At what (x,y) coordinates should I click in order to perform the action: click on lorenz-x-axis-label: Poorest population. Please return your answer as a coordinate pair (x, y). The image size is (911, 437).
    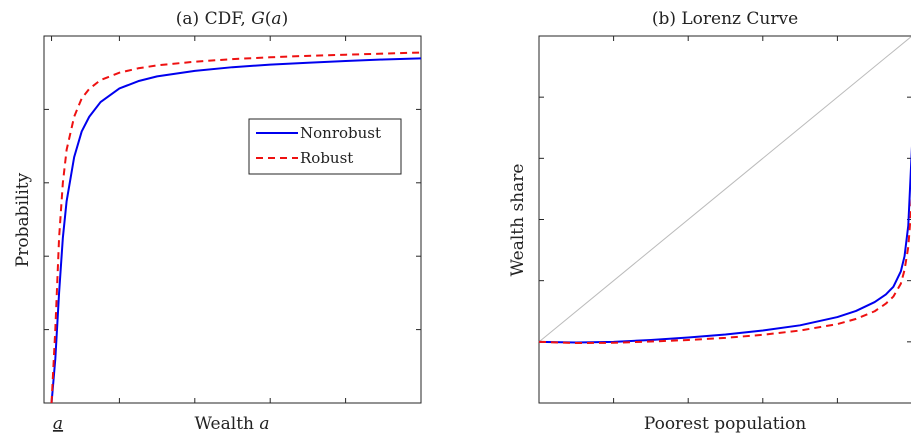
    Looking at the image, I should click on (725, 424).